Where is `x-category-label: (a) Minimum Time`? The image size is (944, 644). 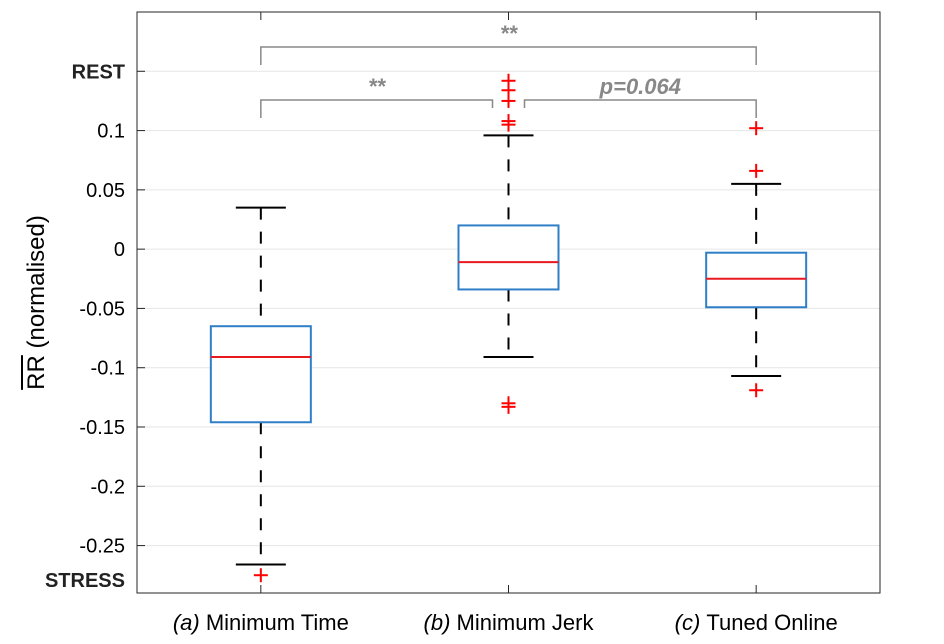
x-category-label: (a) Minimum Time is located at coordinates (261, 622).